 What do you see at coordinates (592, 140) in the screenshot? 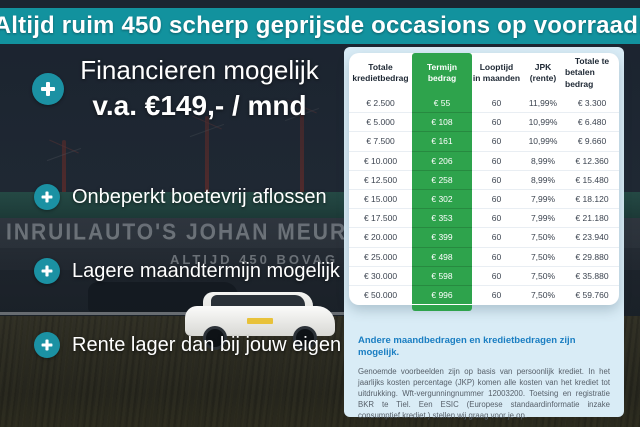
I see `cell-totaal: € 9.660` at bounding box center [592, 140].